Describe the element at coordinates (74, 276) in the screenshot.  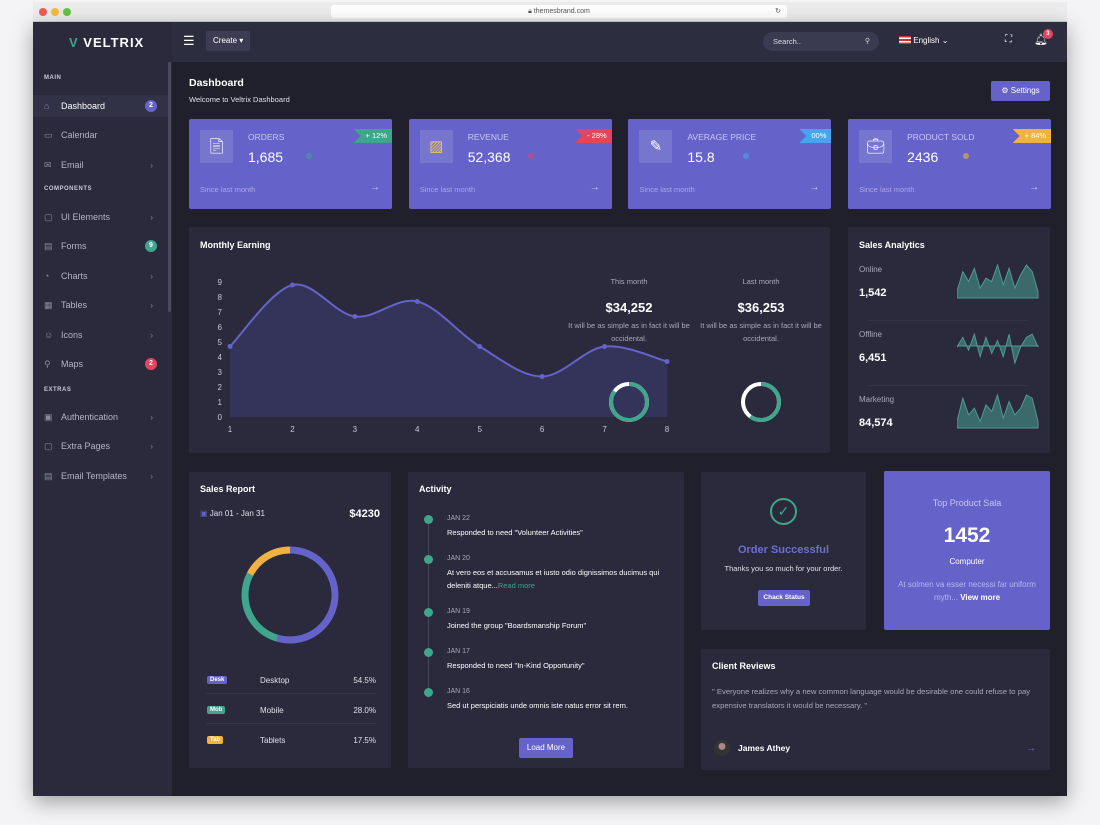
I see `sidebar-item-label: Charts` at that location.